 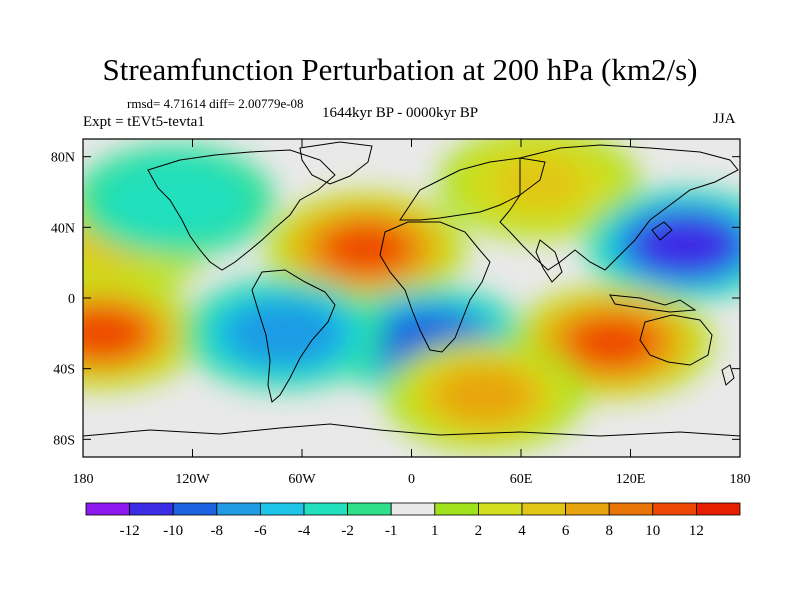 What do you see at coordinates (435, 531) in the screenshot?
I see `colorbar-label: 1` at bounding box center [435, 531].